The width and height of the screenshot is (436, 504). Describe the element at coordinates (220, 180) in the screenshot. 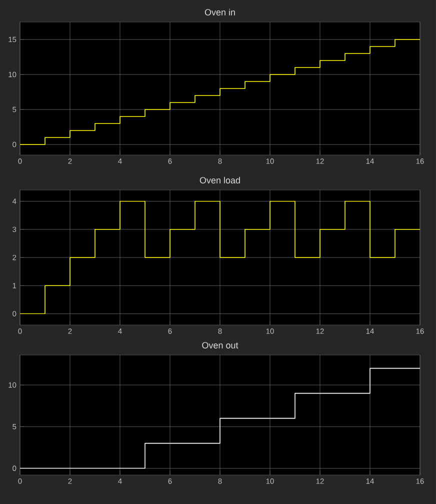

I see `chart-title: Oven load` at that location.